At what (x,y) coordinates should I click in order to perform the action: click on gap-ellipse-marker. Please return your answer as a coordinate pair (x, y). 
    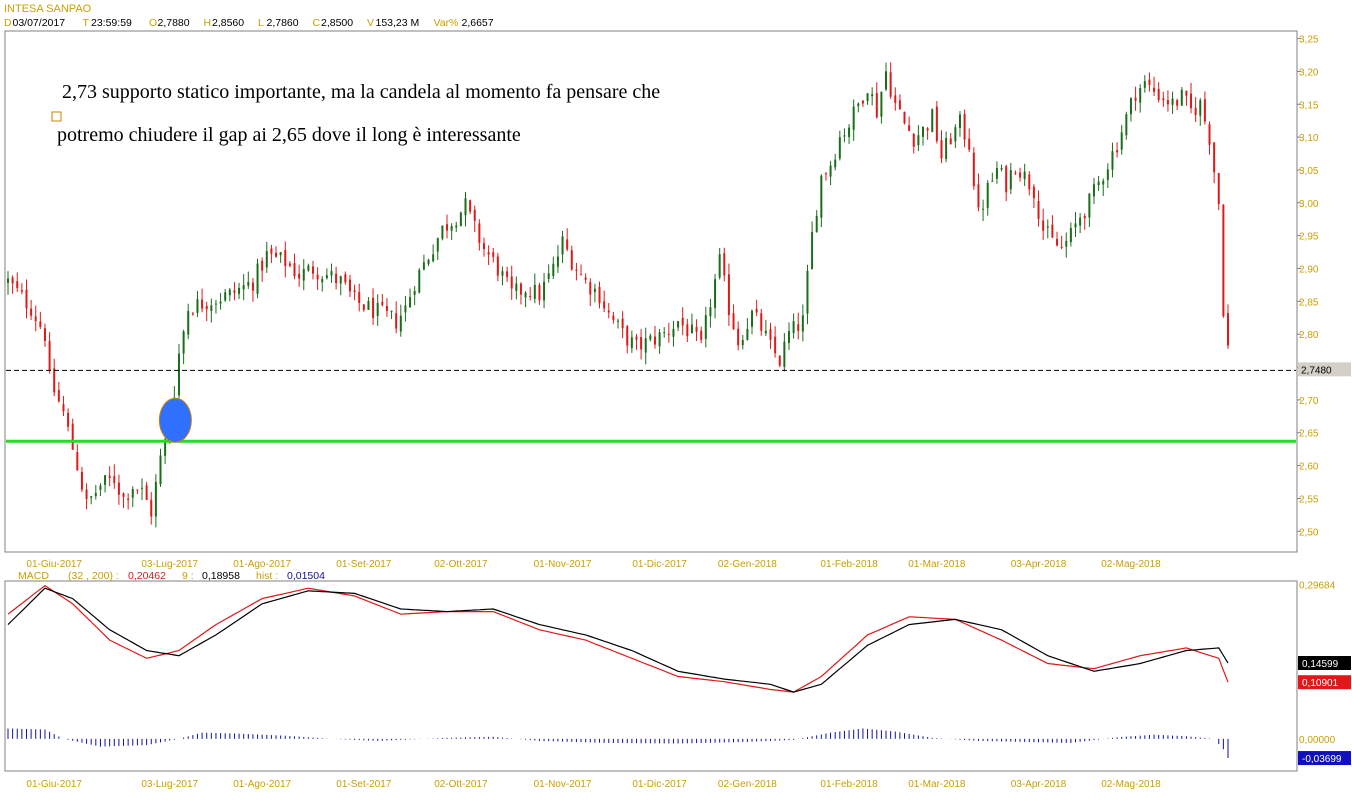
    Looking at the image, I should click on (175, 420).